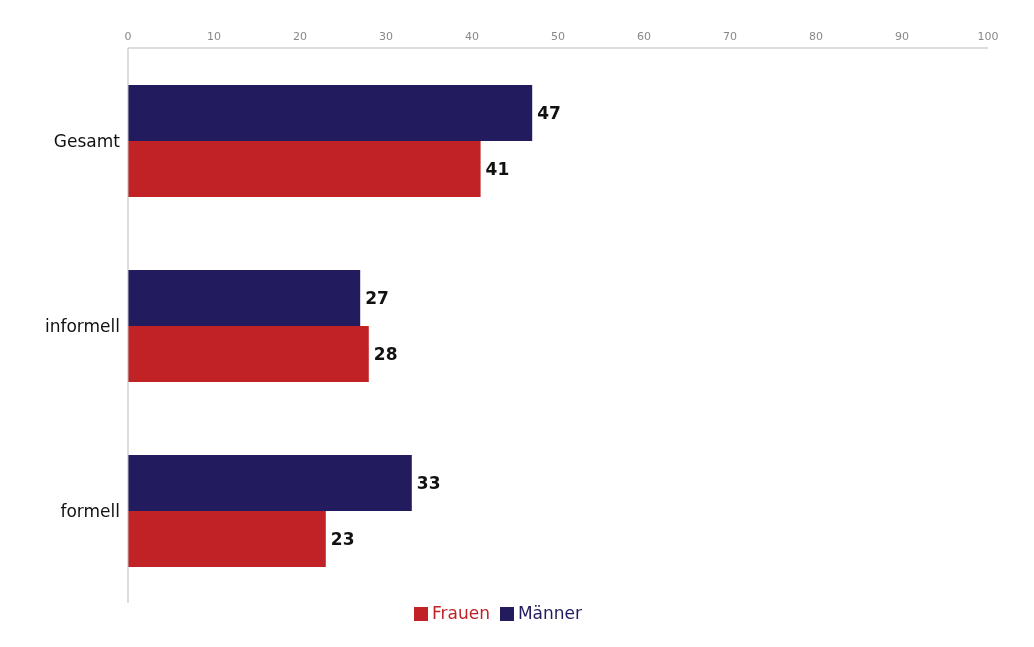 The image size is (1034, 647). I want to click on data-label: 33, so click(428, 483).